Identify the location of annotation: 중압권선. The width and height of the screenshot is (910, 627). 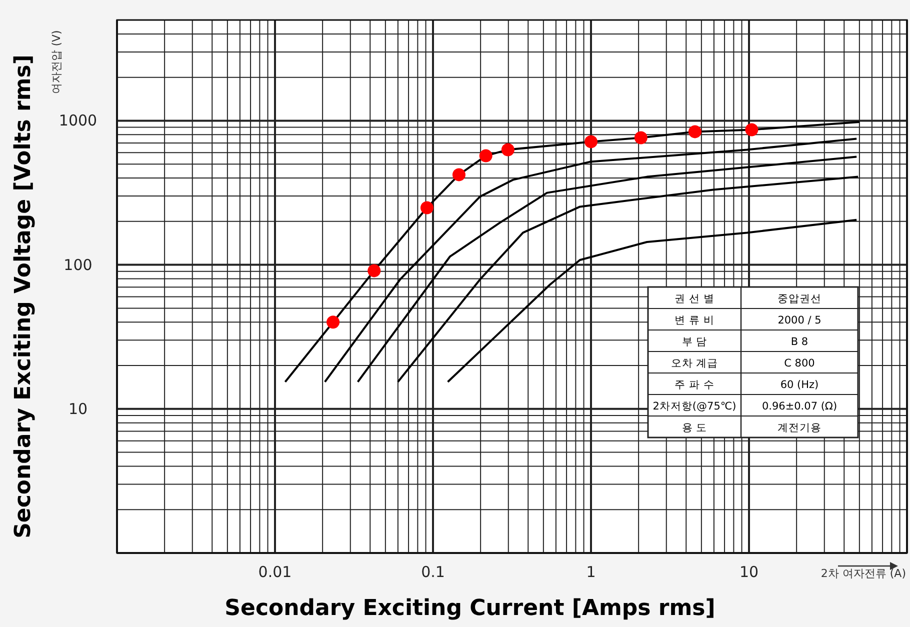
(800, 299).